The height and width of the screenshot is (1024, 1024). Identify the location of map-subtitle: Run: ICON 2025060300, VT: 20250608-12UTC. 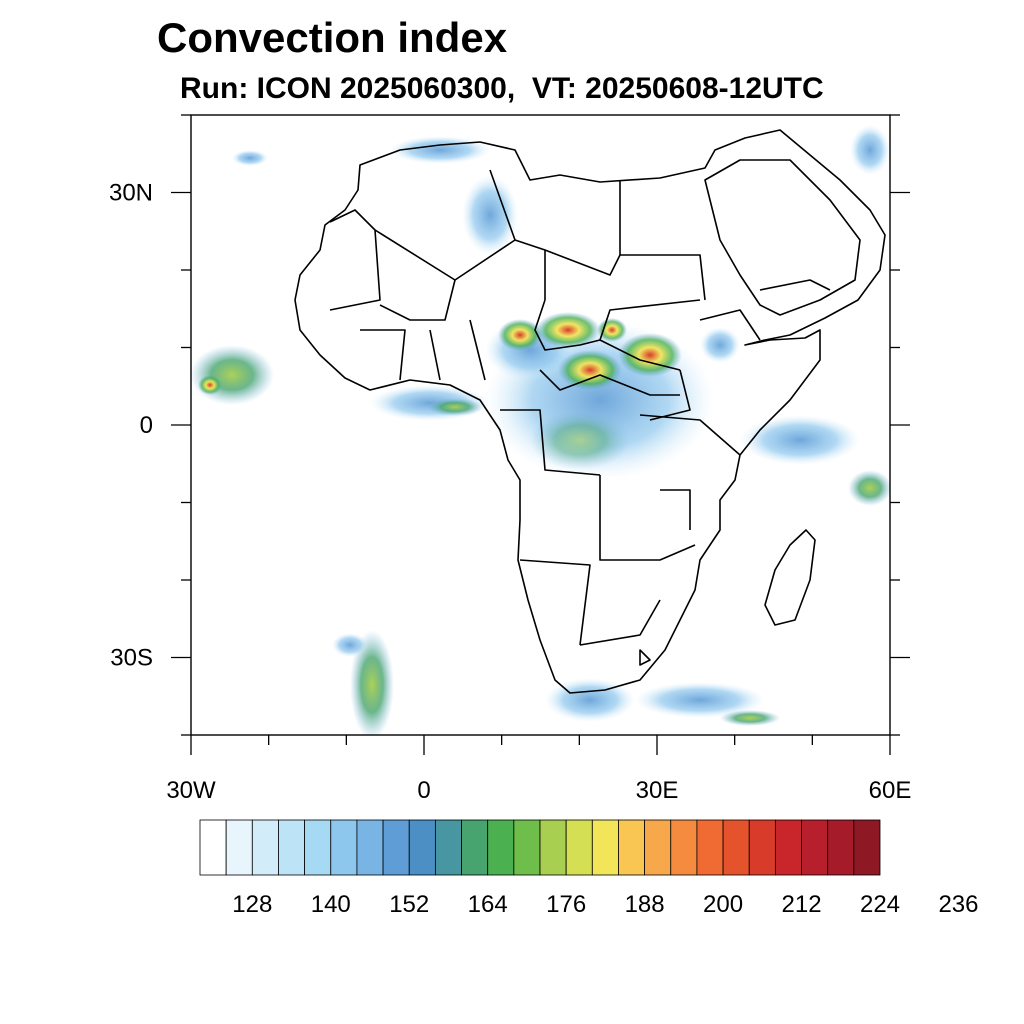
(502, 88).